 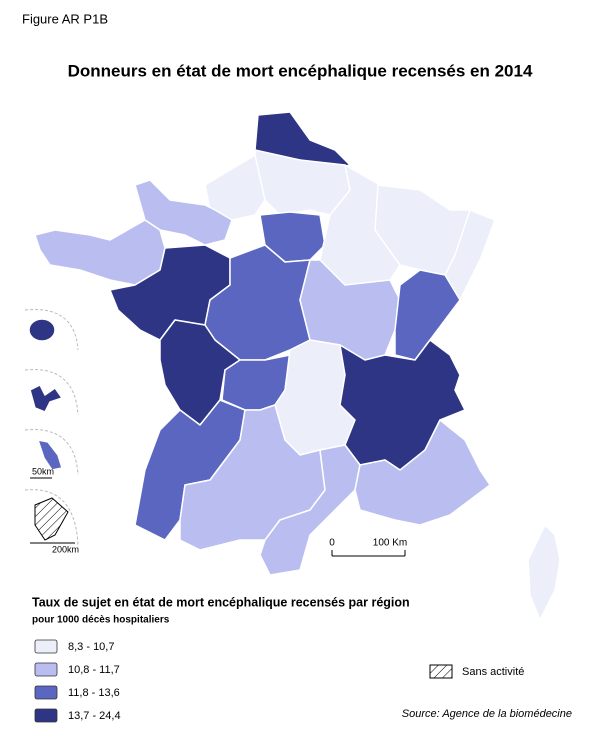 What do you see at coordinates (65, 549) in the screenshot?
I see `inset-scale-label: 200km` at bounding box center [65, 549].